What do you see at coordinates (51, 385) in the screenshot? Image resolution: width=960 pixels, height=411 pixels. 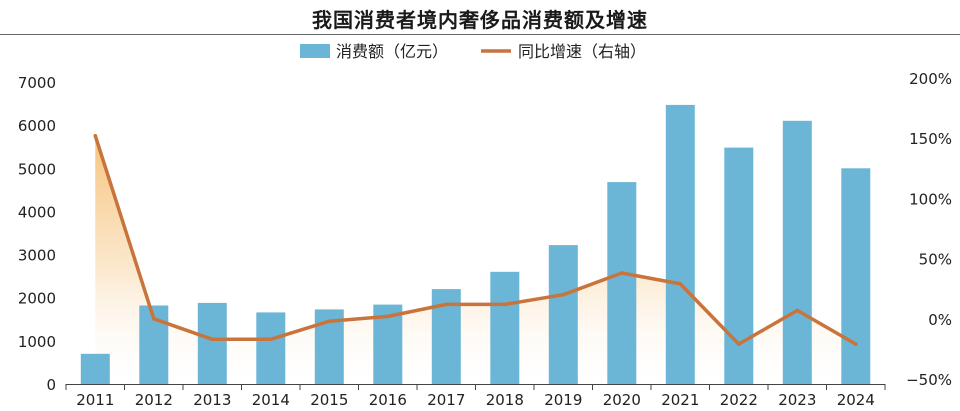 I see `y-left-tick-label: 0` at bounding box center [51, 385].